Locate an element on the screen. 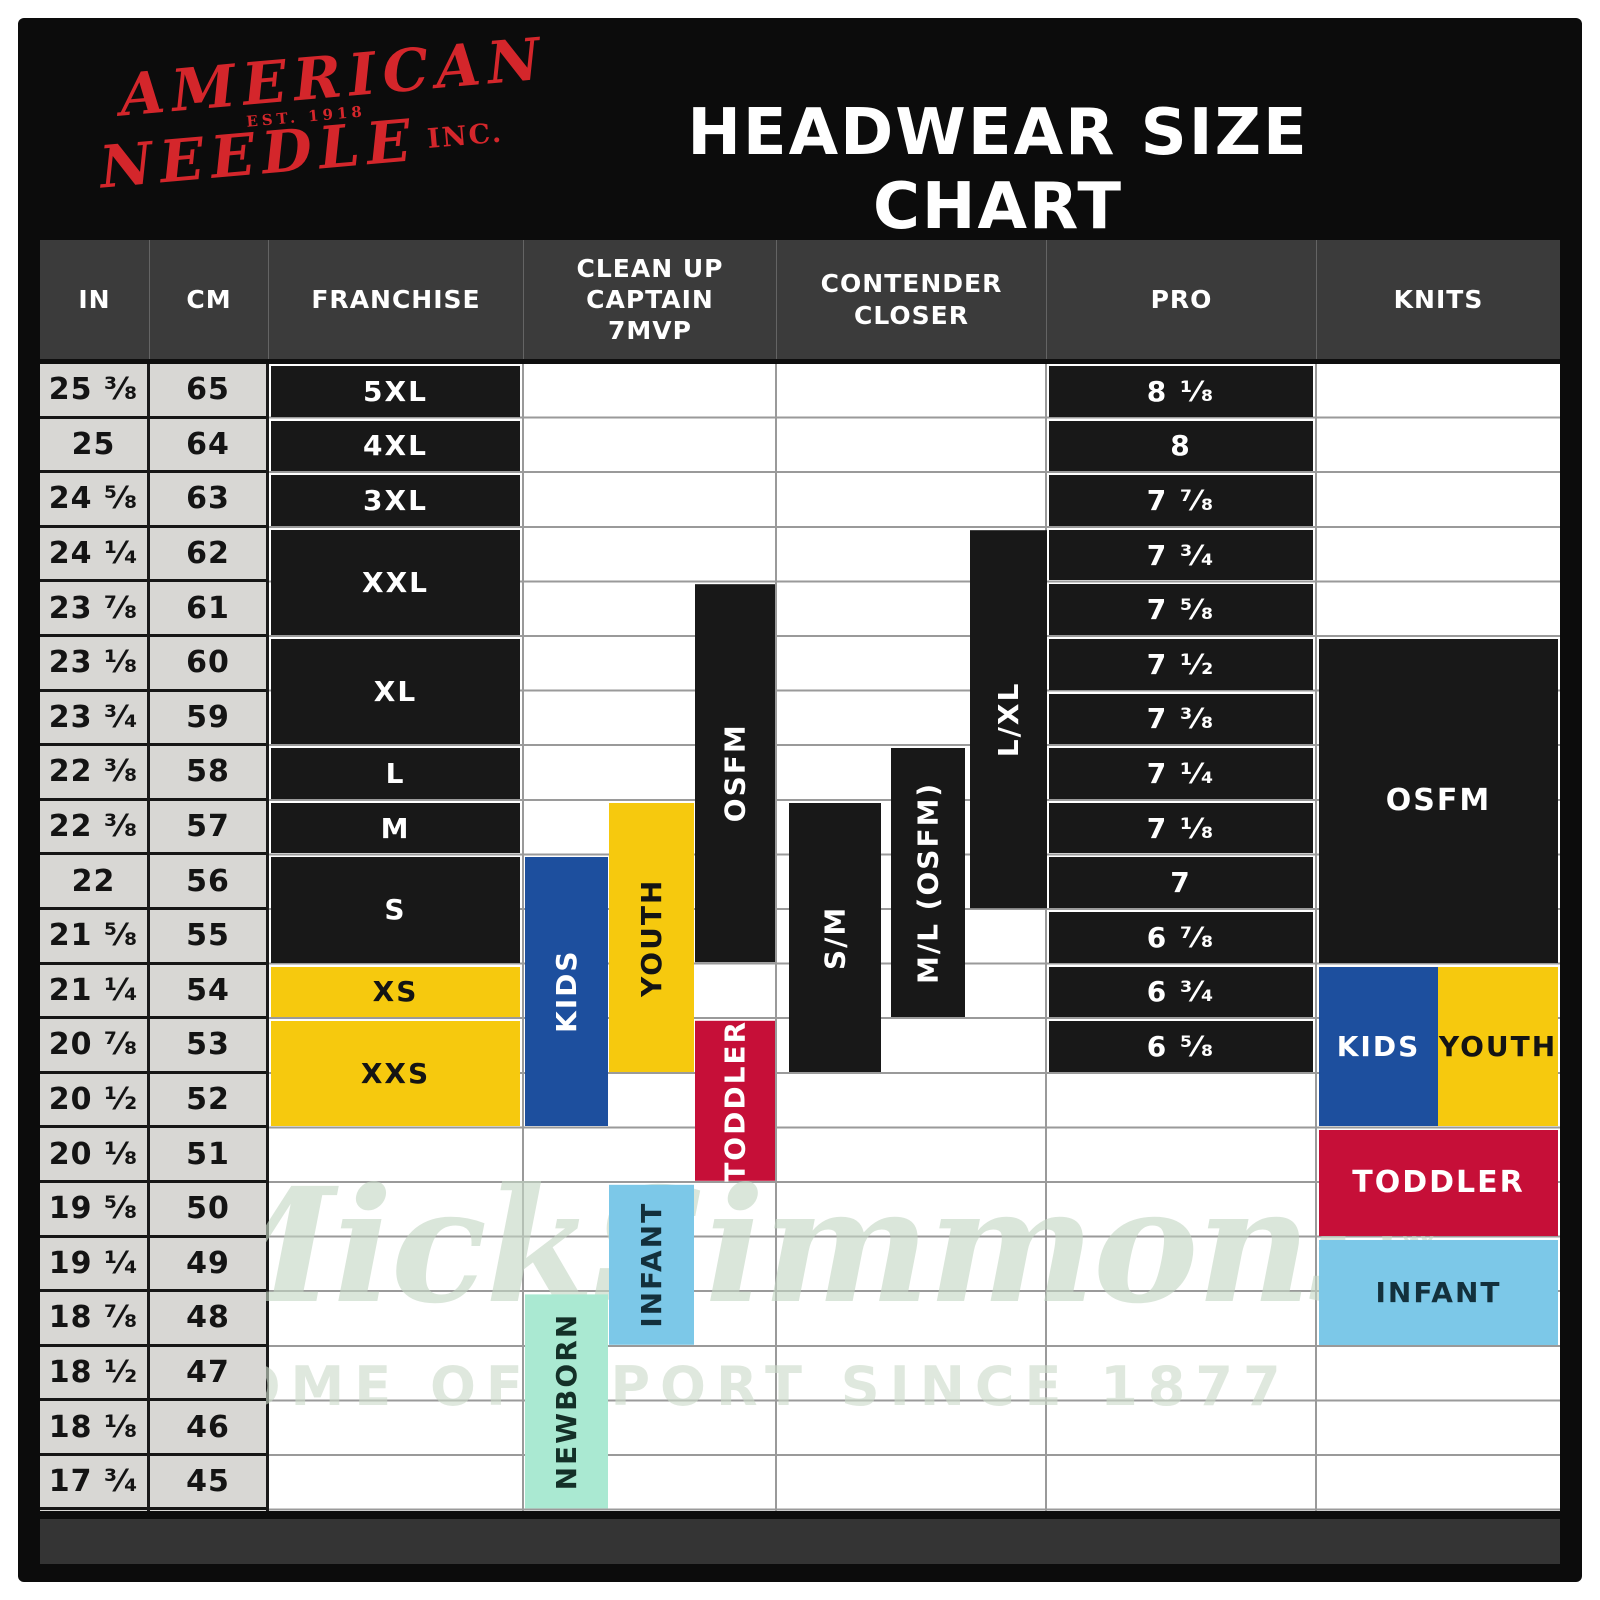  cm-cell: 55 is located at coordinates (208, 937).